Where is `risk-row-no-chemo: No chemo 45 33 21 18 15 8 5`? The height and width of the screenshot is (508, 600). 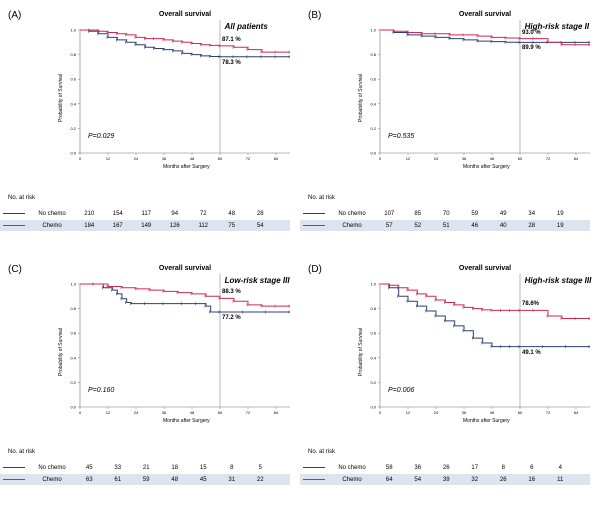 risk-row-no-chemo: No chemo 45 33 21 18 15 8 5 is located at coordinates (145, 467).